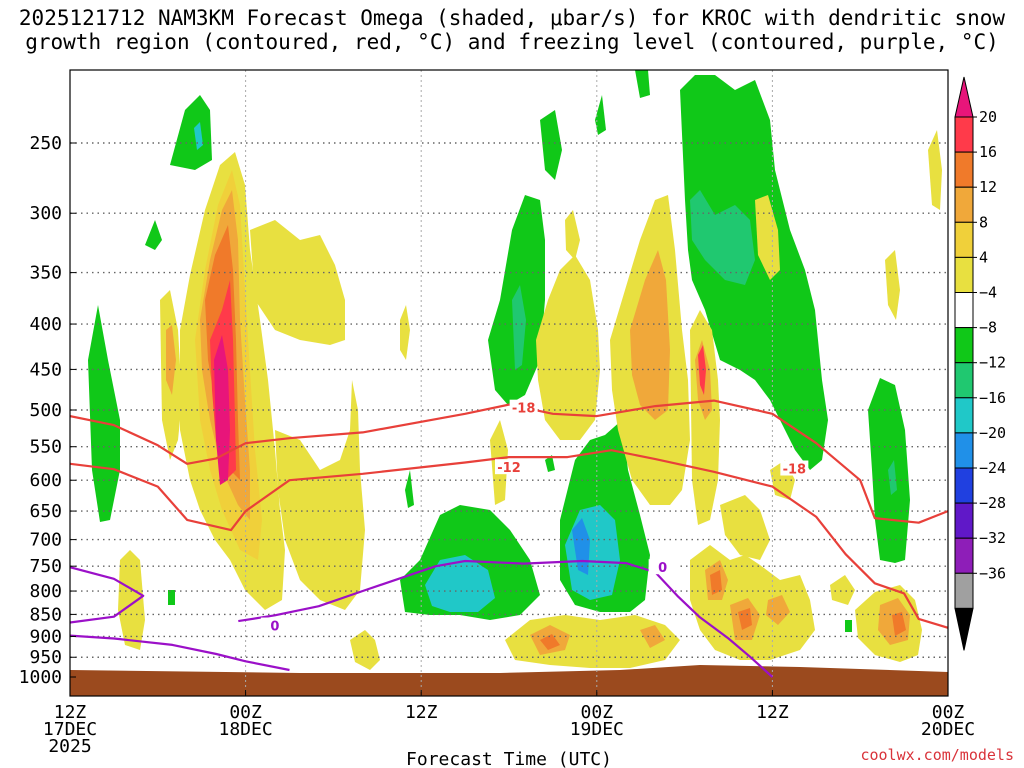 The height and width of the screenshot is (768, 1024). Describe the element at coordinates (45, 369) in the screenshot. I see `y-tick-label: 450` at that location.